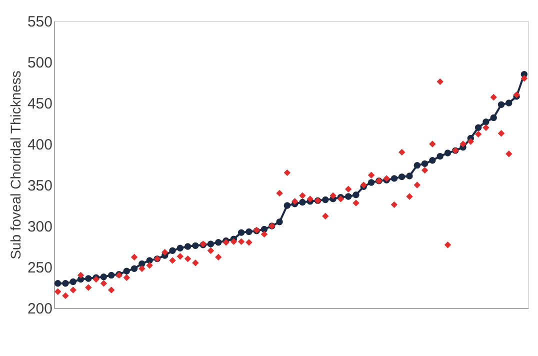  What do you see at coordinates (39, 104) in the screenshot?
I see `y-tick-label: 450` at bounding box center [39, 104].